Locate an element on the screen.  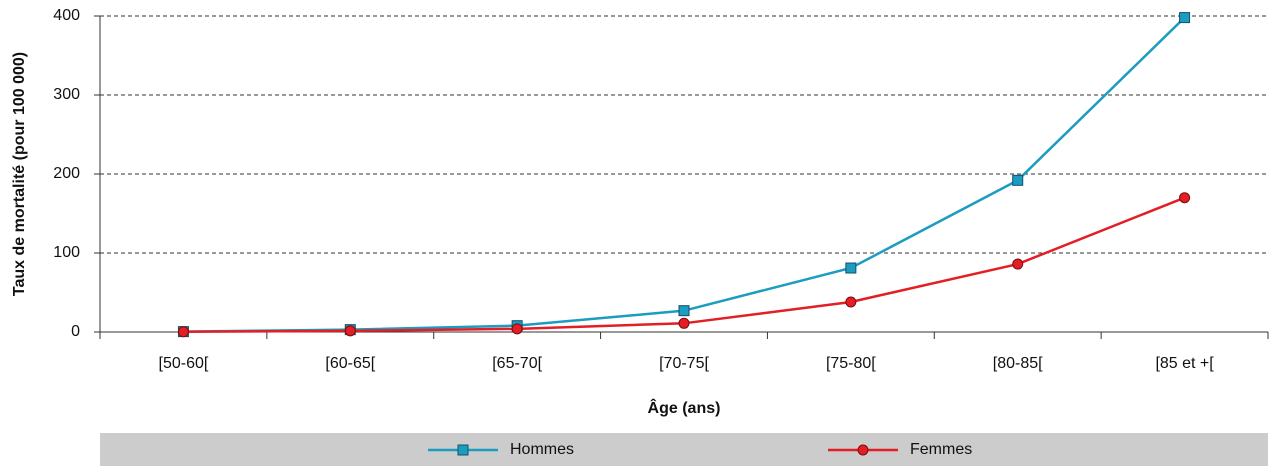
x-tick-label: [60-65[ is located at coordinates (350, 363).